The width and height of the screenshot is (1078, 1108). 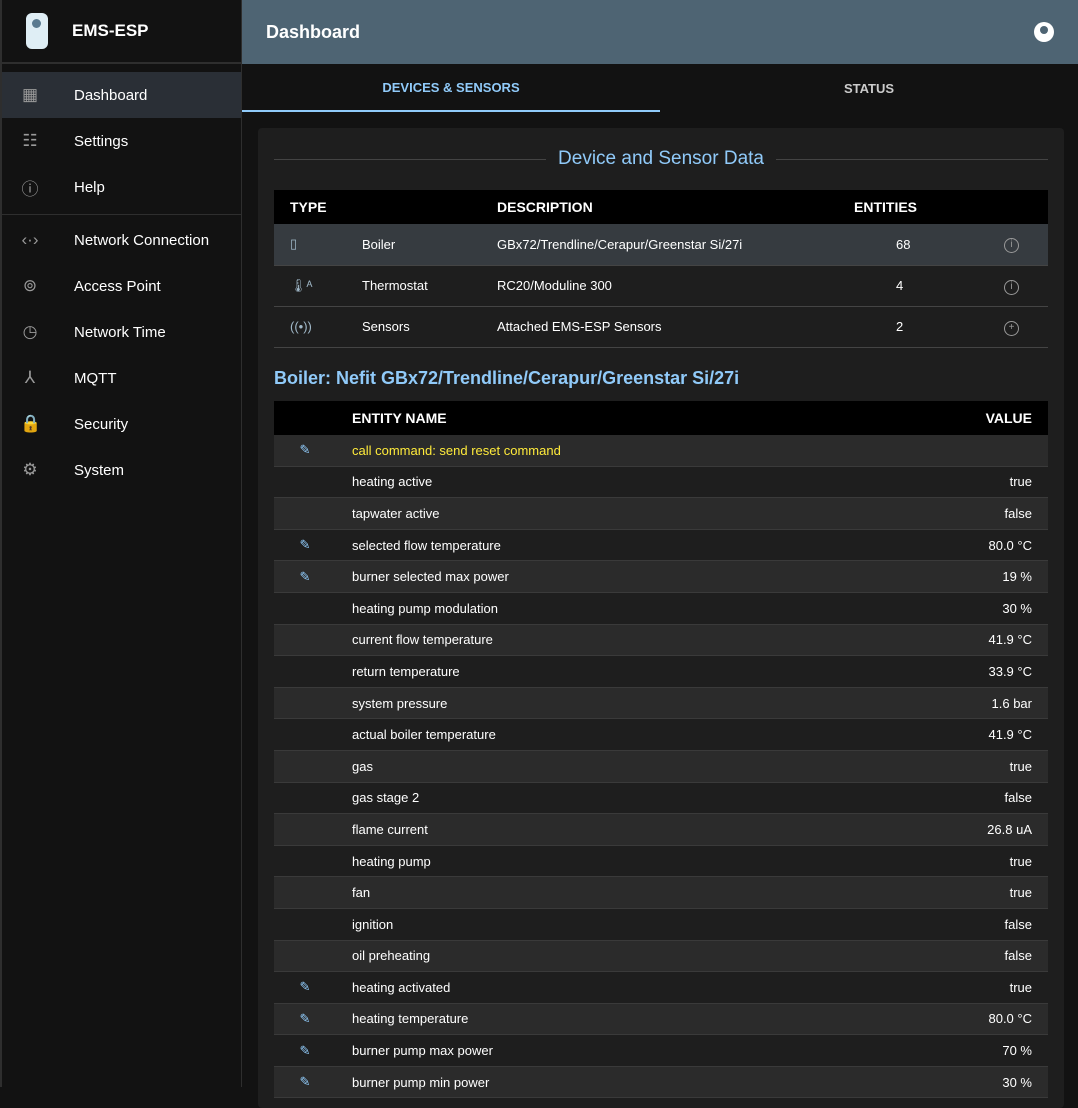 I want to click on sidebar-item-label: MQTT, so click(x=95, y=378).